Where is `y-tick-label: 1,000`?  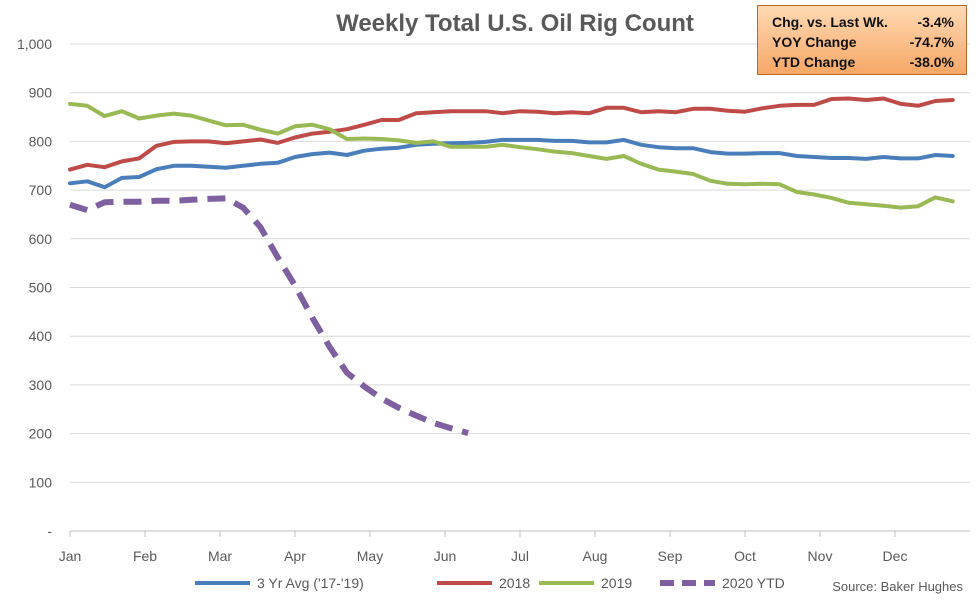 y-tick-label: 1,000 is located at coordinates (34, 44).